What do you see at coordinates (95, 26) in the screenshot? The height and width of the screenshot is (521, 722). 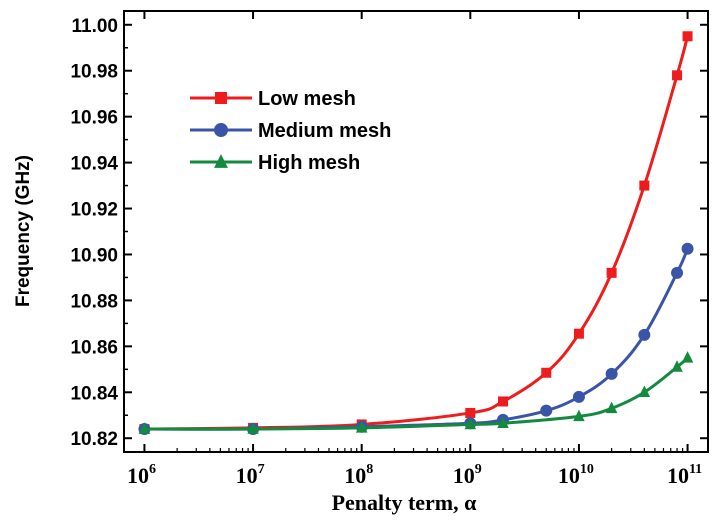 I see `y-tick-label: 11.00` at bounding box center [95, 26].